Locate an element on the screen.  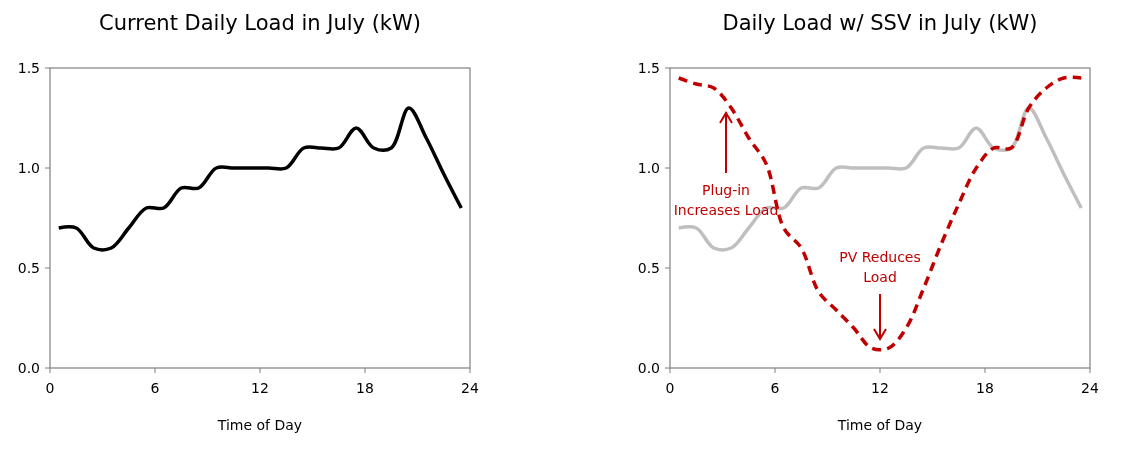
chart-title: Daily Load w/ SSV in July (kW) is located at coordinates (880, 23).